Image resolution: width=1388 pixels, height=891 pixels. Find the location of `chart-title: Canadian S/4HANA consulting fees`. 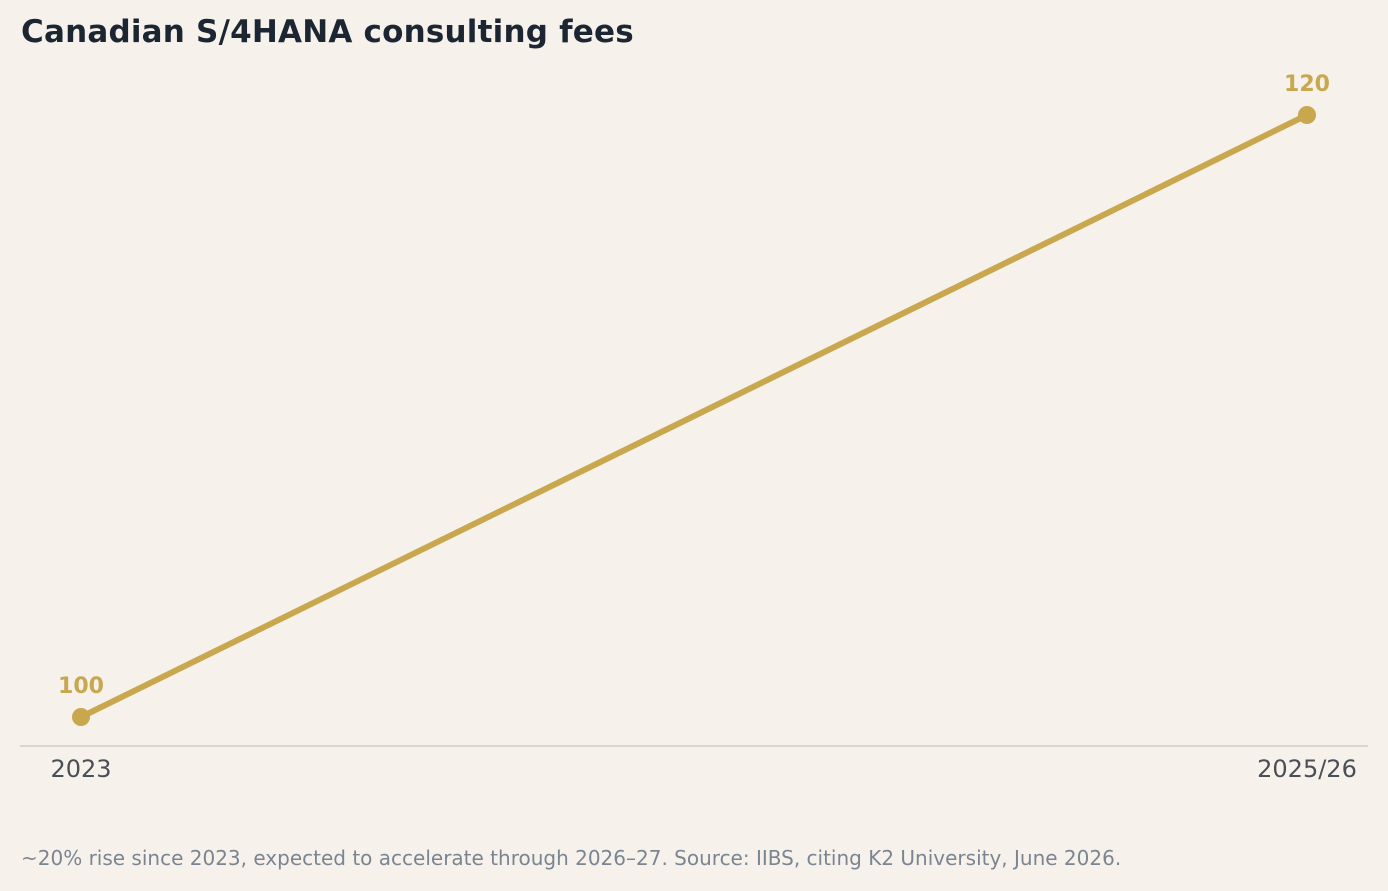

chart-title: Canadian S/4HANA consulting fees is located at coordinates (327, 32).